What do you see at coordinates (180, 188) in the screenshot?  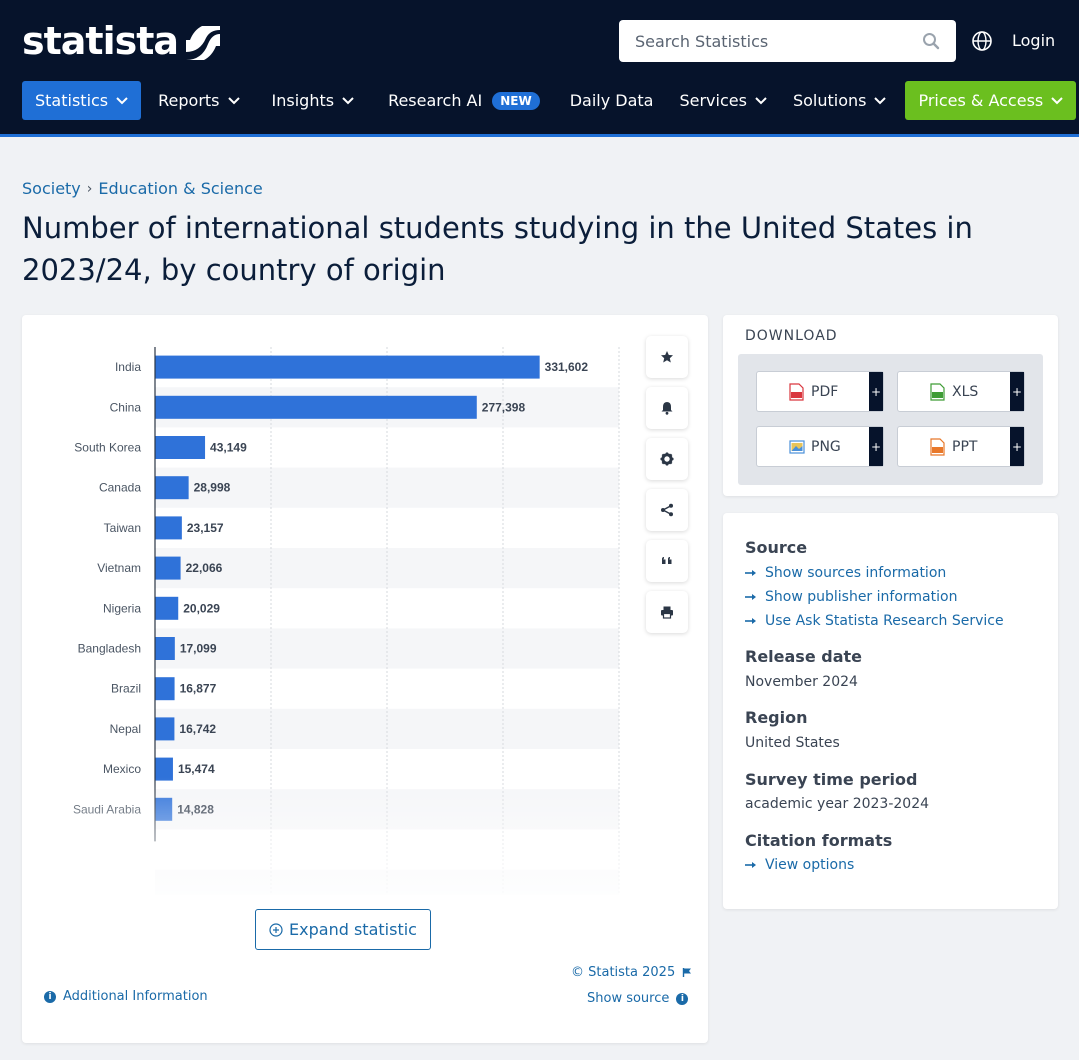 I see `breadcrumb-education-science: Education & Science` at bounding box center [180, 188].